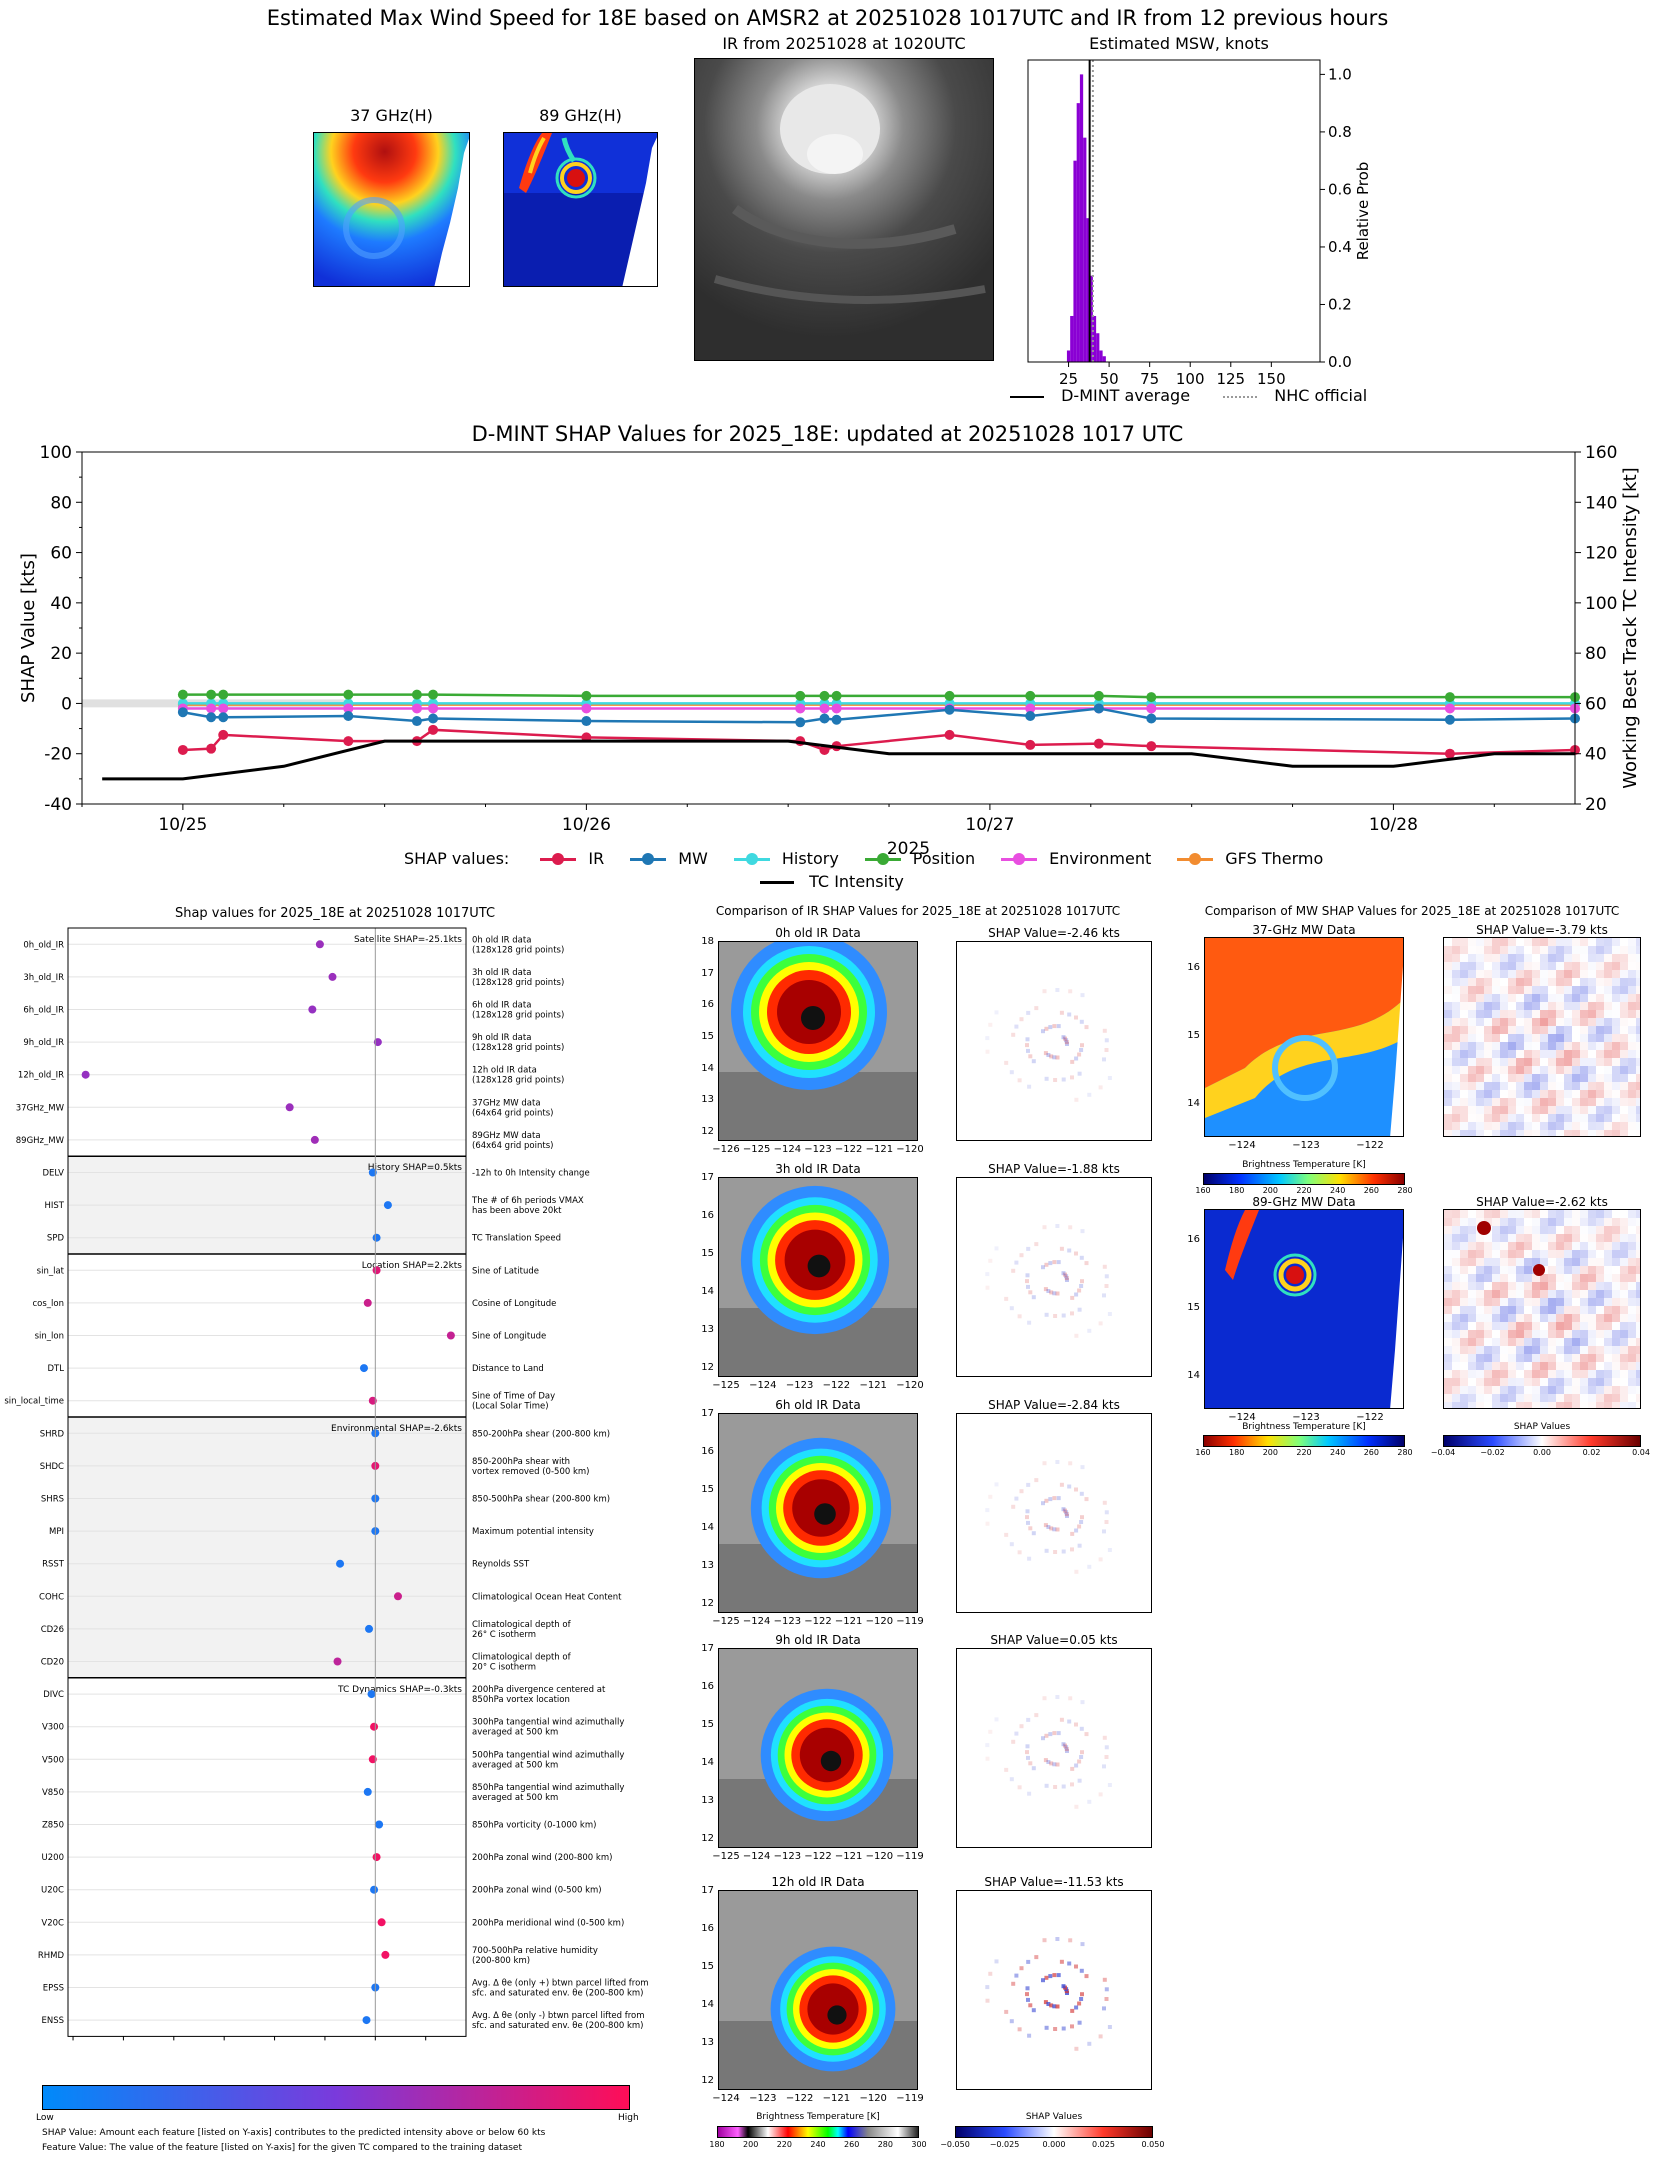  I want to click on feature-description: vortex removed (0-500 km), so click(530, 1472).